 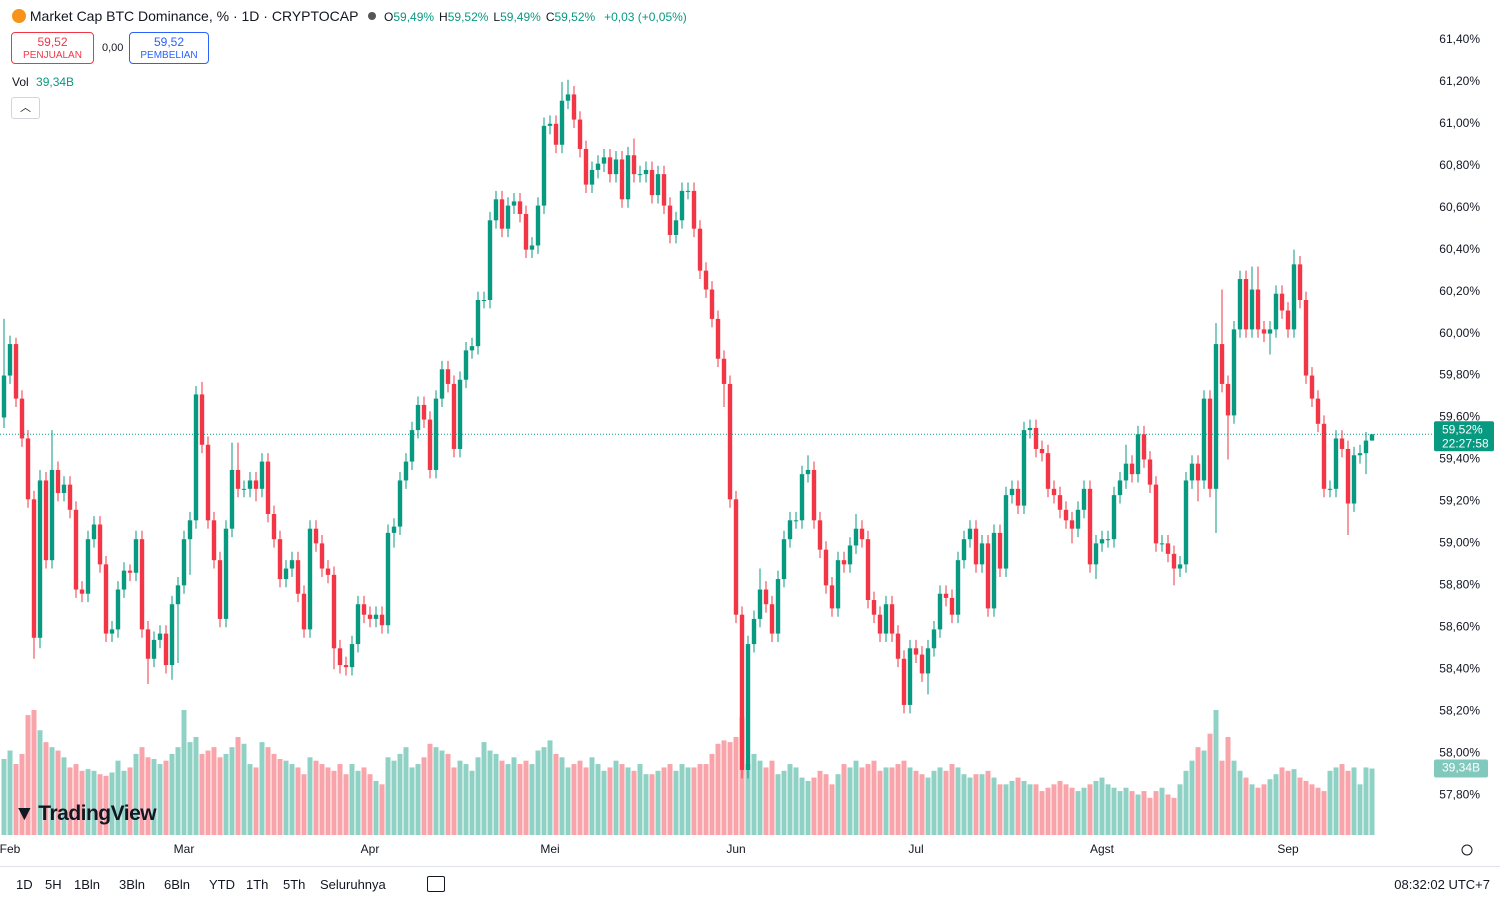 What do you see at coordinates (294, 884) in the screenshot?
I see `range-button: 5Th` at bounding box center [294, 884].